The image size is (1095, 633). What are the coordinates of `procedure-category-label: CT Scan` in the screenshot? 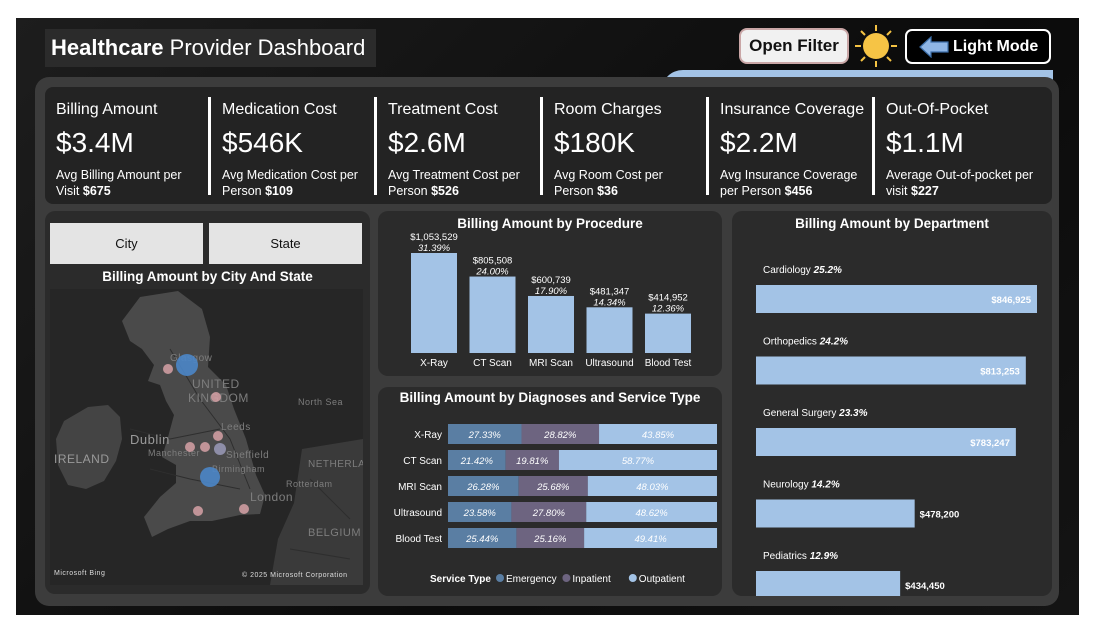 It's located at (492, 363).